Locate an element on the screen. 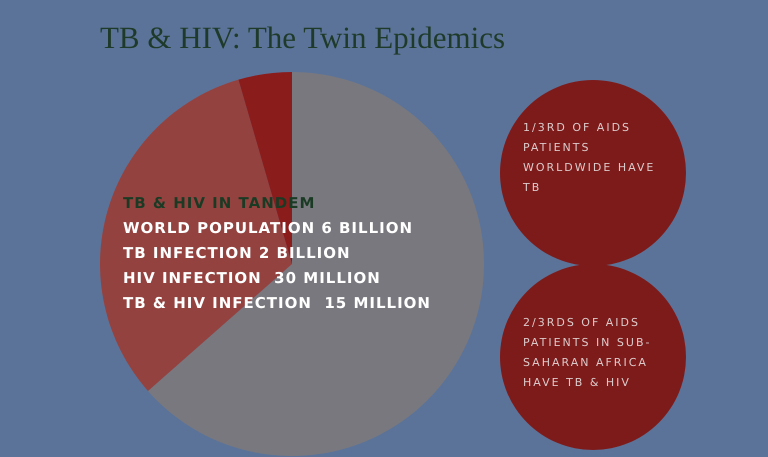 The width and height of the screenshot is (768, 457). text: HIV INFECTION 30 MILLION is located at coordinates (252, 278).